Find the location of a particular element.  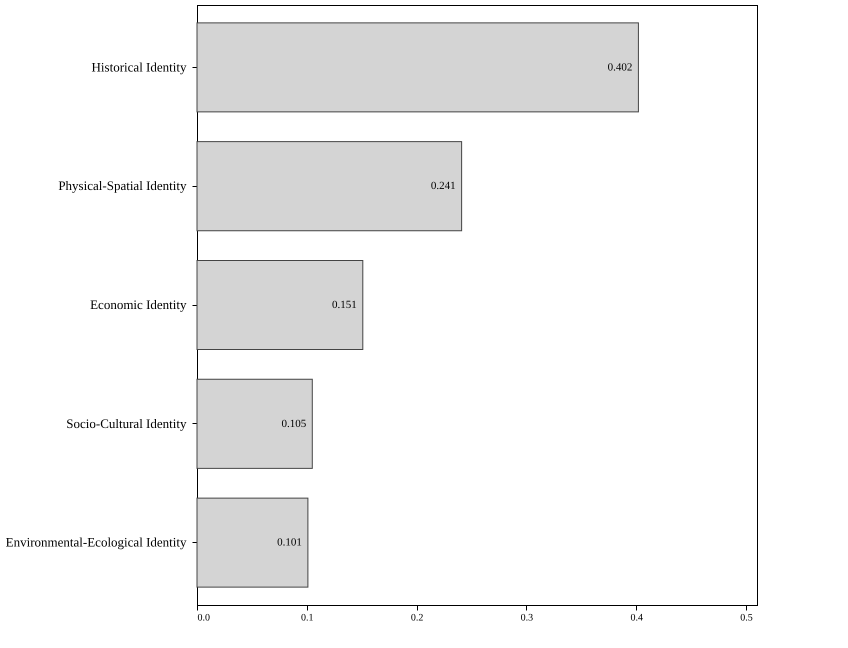

y-tick-label: Socio-Cultural Identity is located at coordinates (126, 423).